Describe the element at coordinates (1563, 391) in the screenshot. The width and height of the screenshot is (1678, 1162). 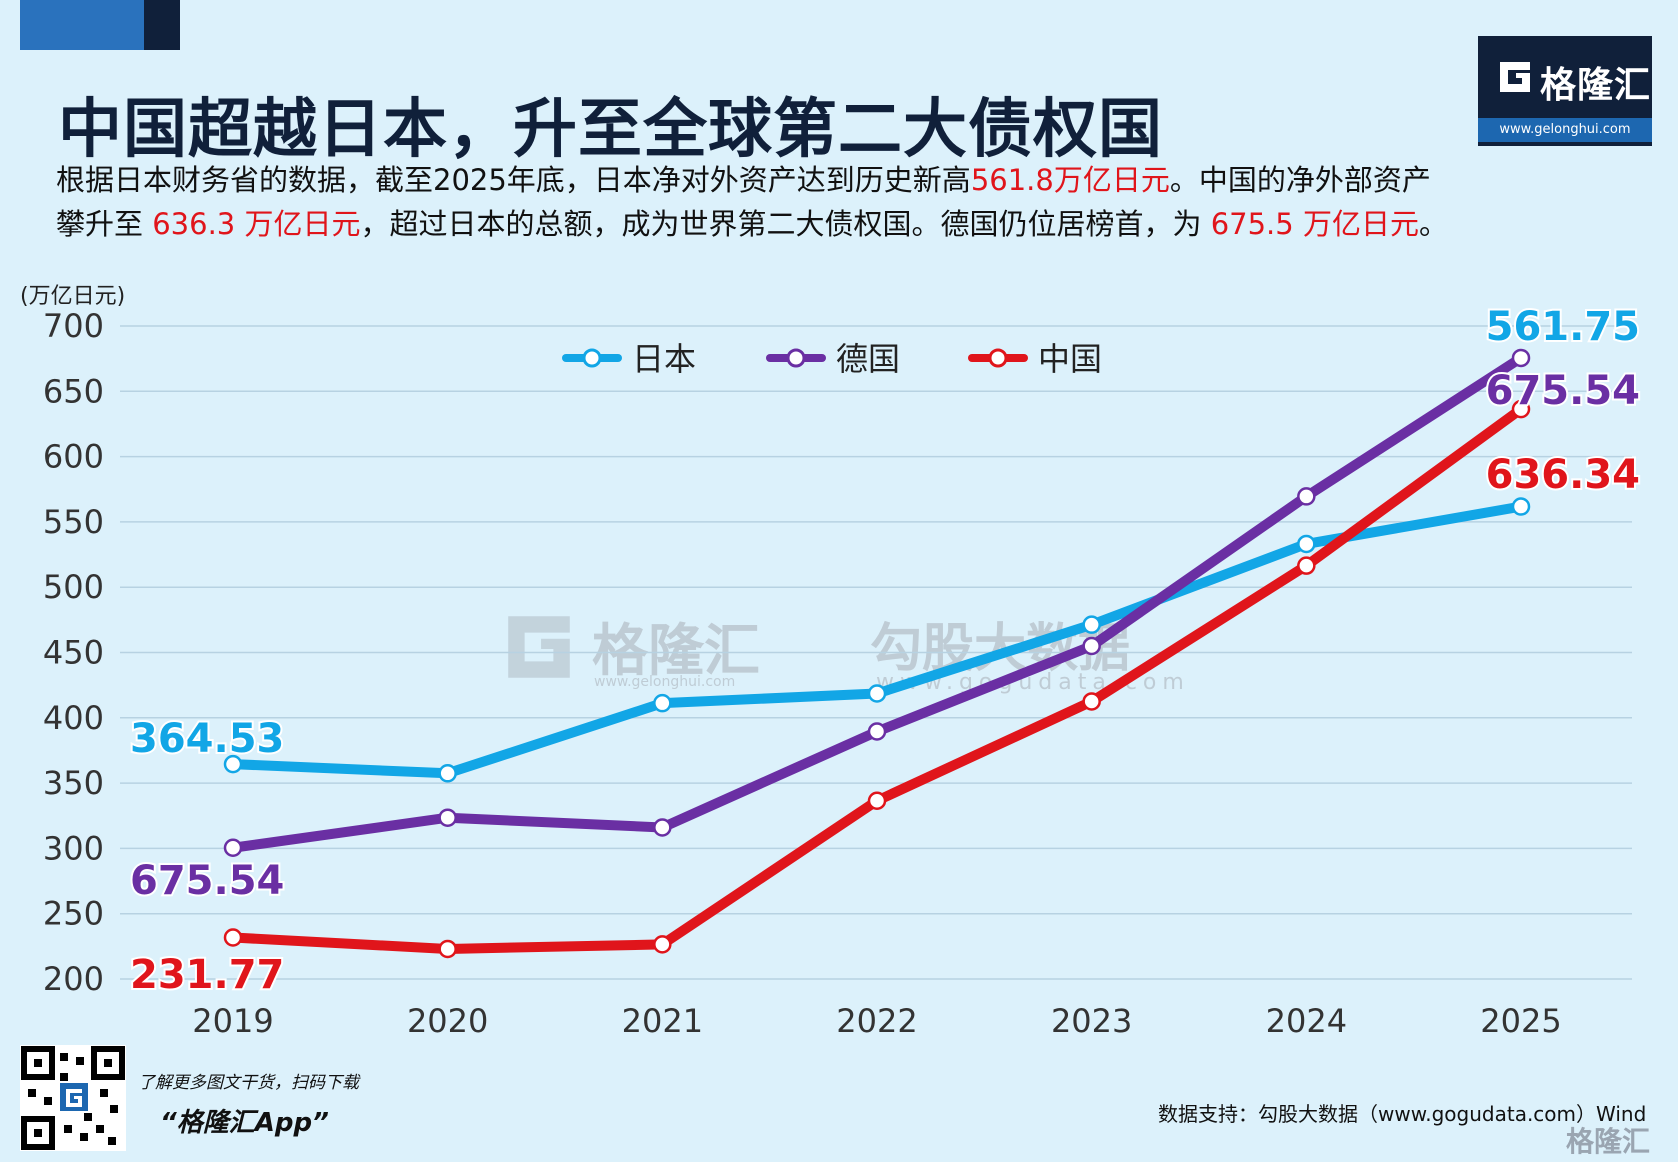
I see `end-data-label: 675.54` at that location.